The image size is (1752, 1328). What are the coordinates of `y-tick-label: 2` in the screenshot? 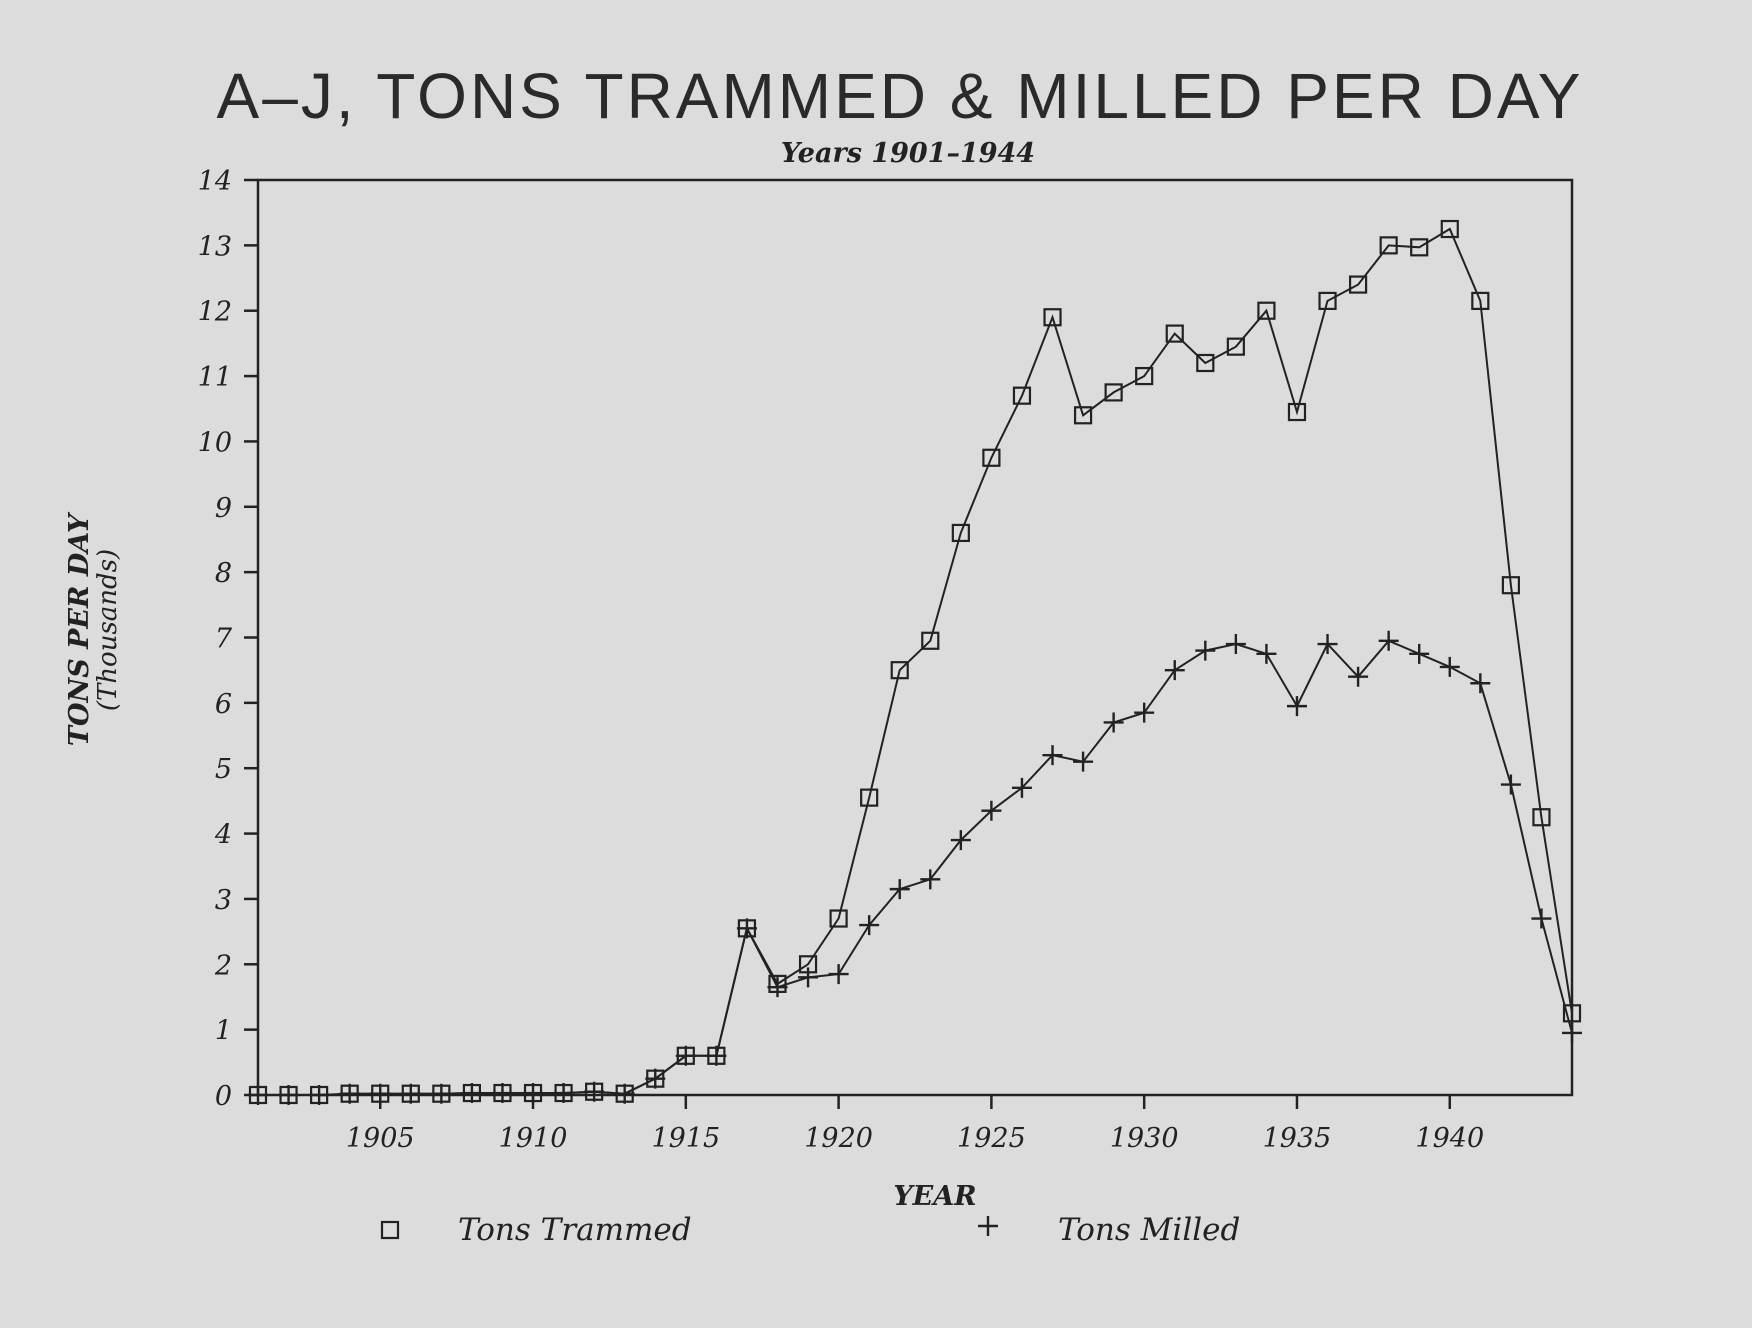 It's located at (223, 965).